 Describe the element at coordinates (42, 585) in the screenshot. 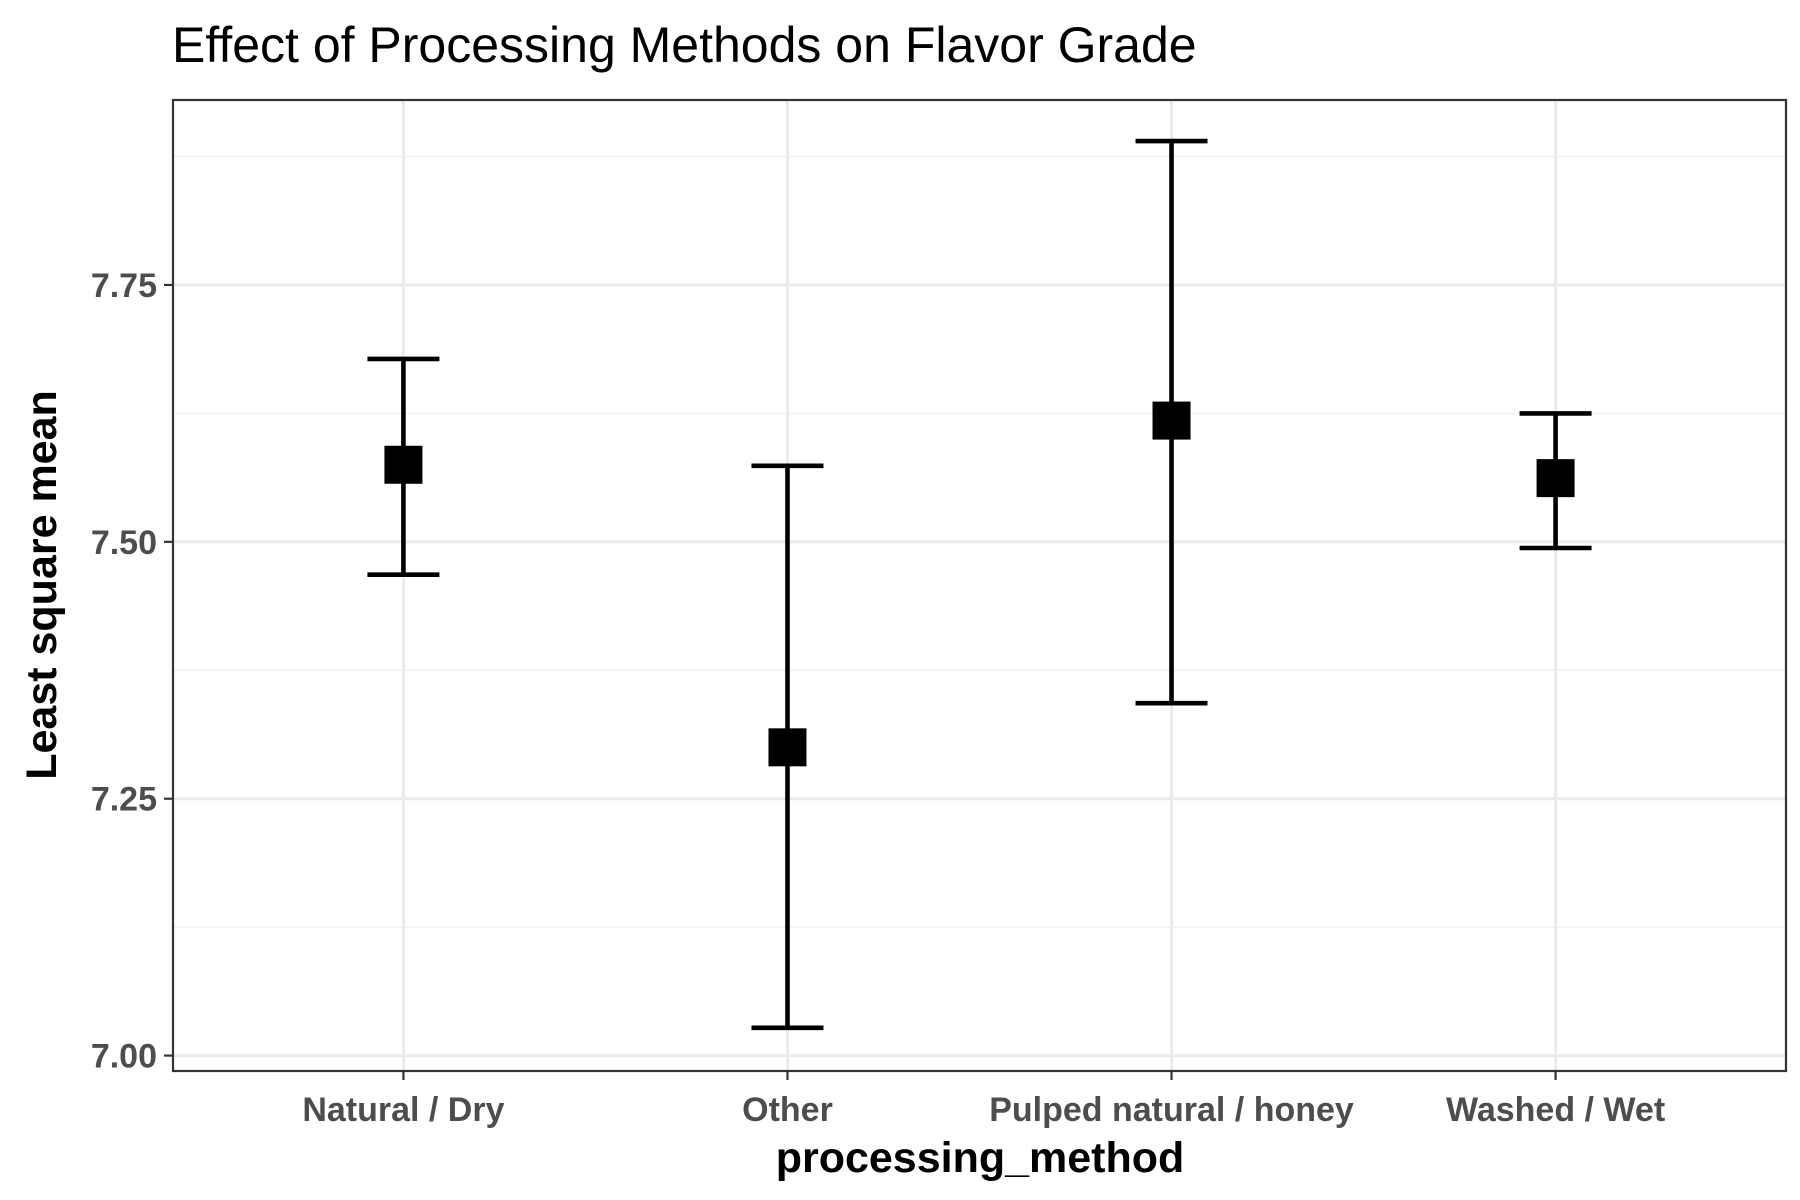

I see `y-axis-title: Least square mean` at that location.